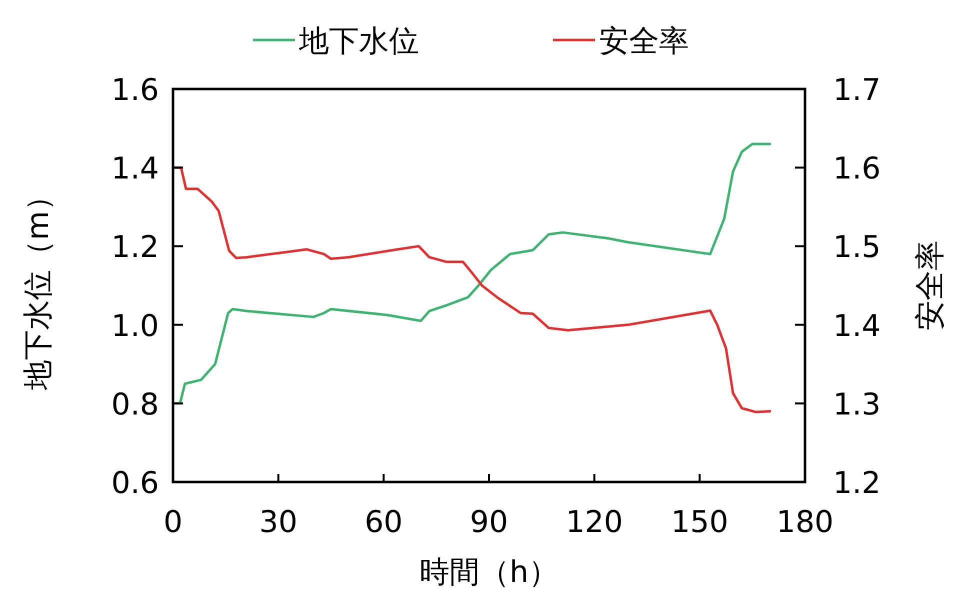  What do you see at coordinates (930, 285) in the screenshot?
I see `y2-axis-title: 安全率` at bounding box center [930, 285].